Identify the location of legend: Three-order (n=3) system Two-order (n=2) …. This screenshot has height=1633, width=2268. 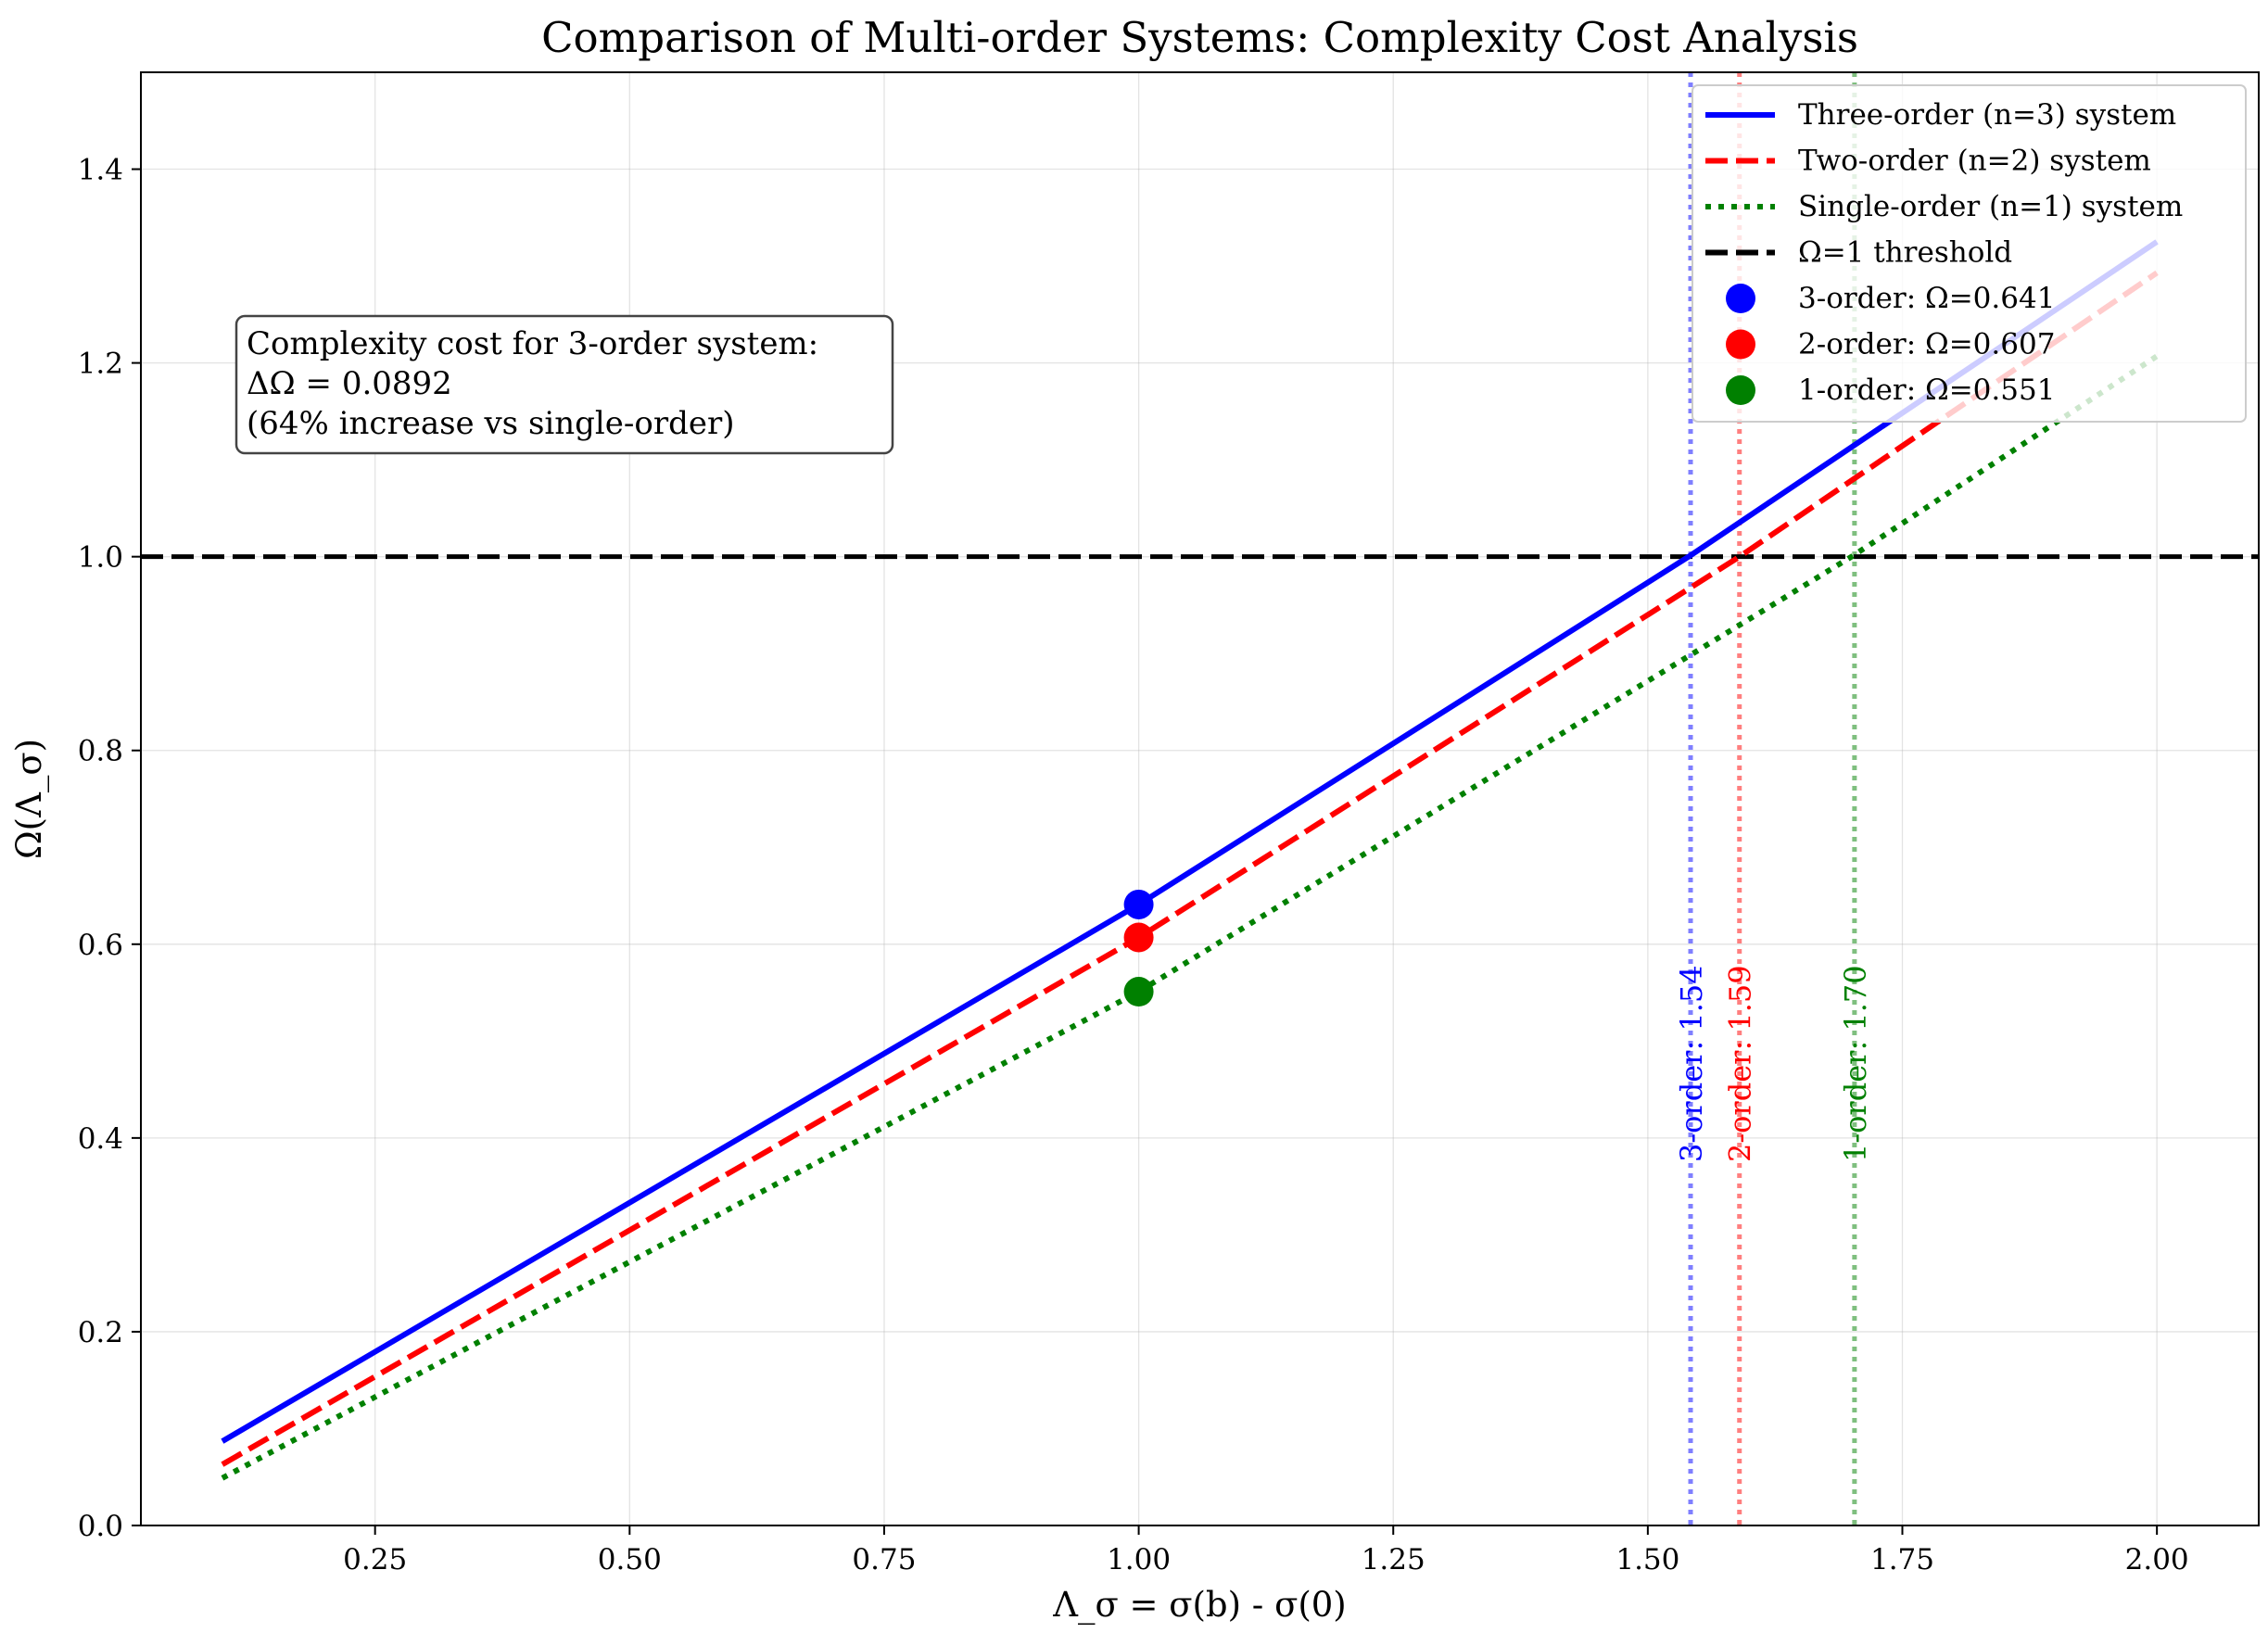
(1969, 253).